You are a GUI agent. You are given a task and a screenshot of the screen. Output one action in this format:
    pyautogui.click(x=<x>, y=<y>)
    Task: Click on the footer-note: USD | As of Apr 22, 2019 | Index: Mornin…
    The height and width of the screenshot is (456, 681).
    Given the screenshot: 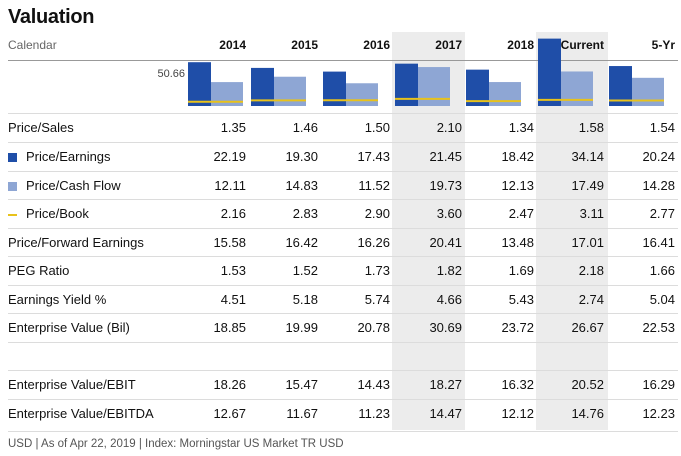 What is the action you would take?
    pyautogui.click(x=176, y=444)
    